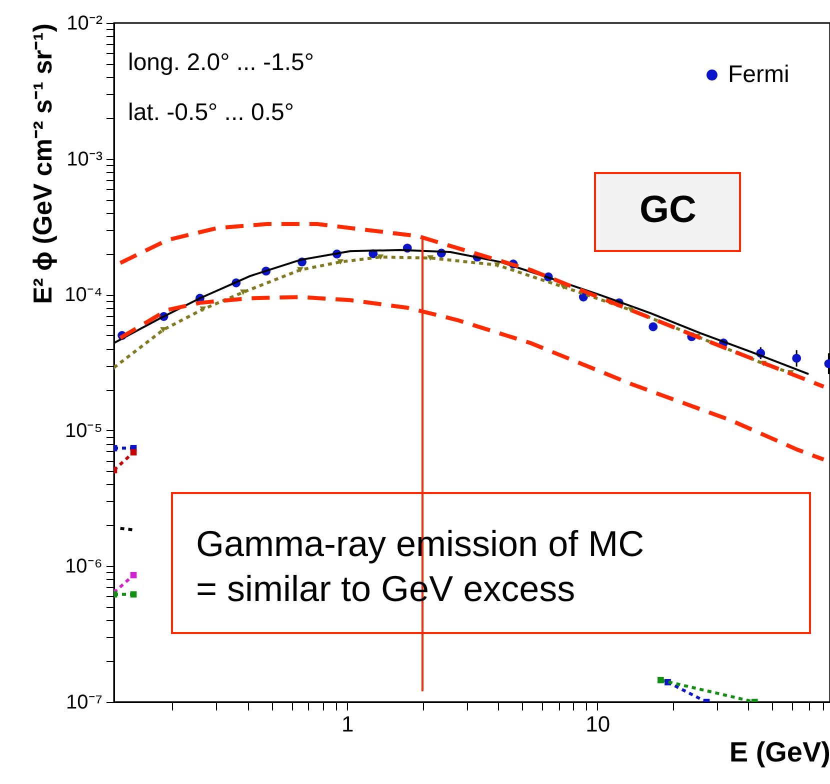 The width and height of the screenshot is (830, 784). What do you see at coordinates (211, 112) in the screenshot?
I see `annotation: lat. -0.5° ... 0.5°` at bounding box center [211, 112].